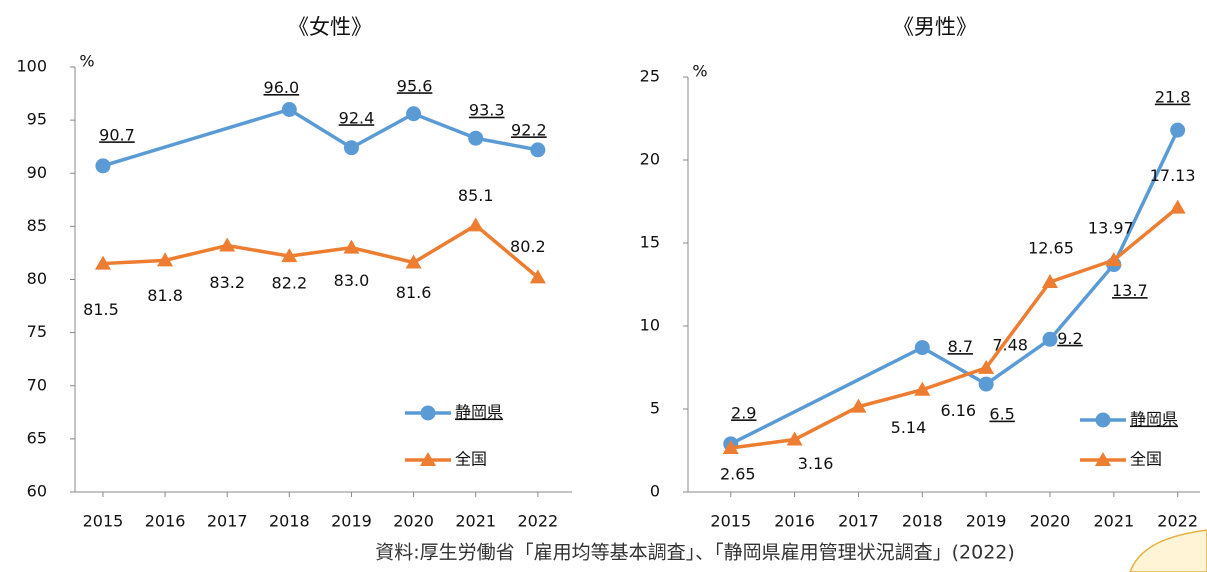 The image size is (1207, 572). I want to click on y-tick-label: 75, so click(37, 331).